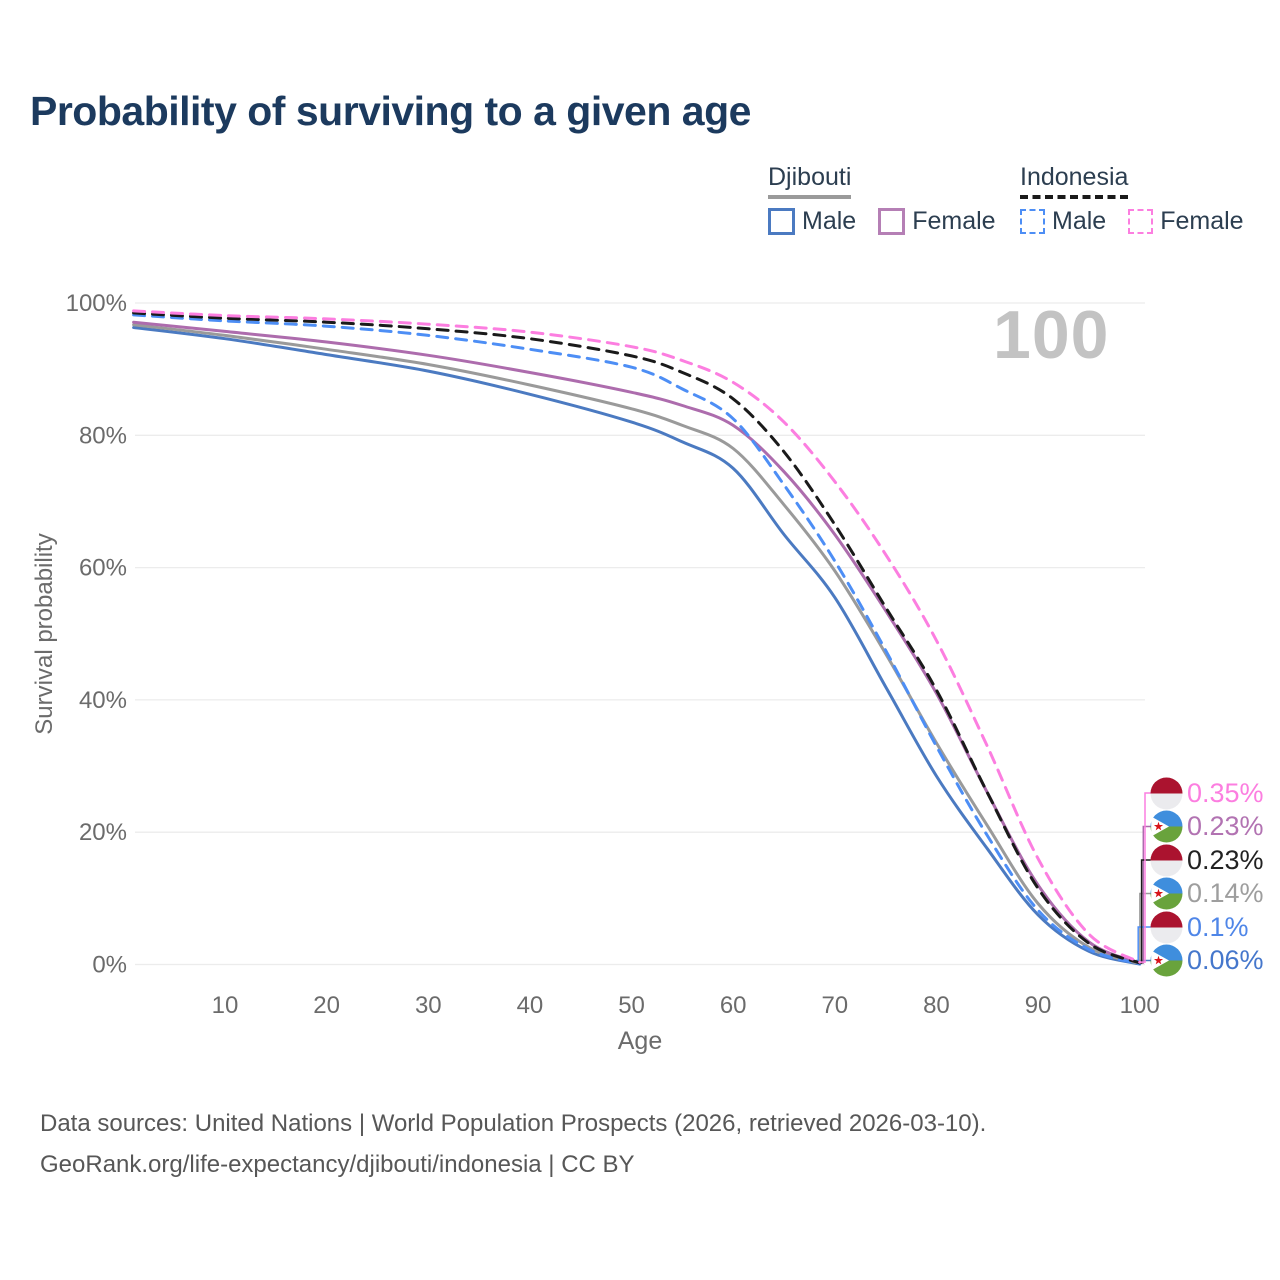  What do you see at coordinates (103, 568) in the screenshot?
I see `y-tick-label: 60%` at bounding box center [103, 568].